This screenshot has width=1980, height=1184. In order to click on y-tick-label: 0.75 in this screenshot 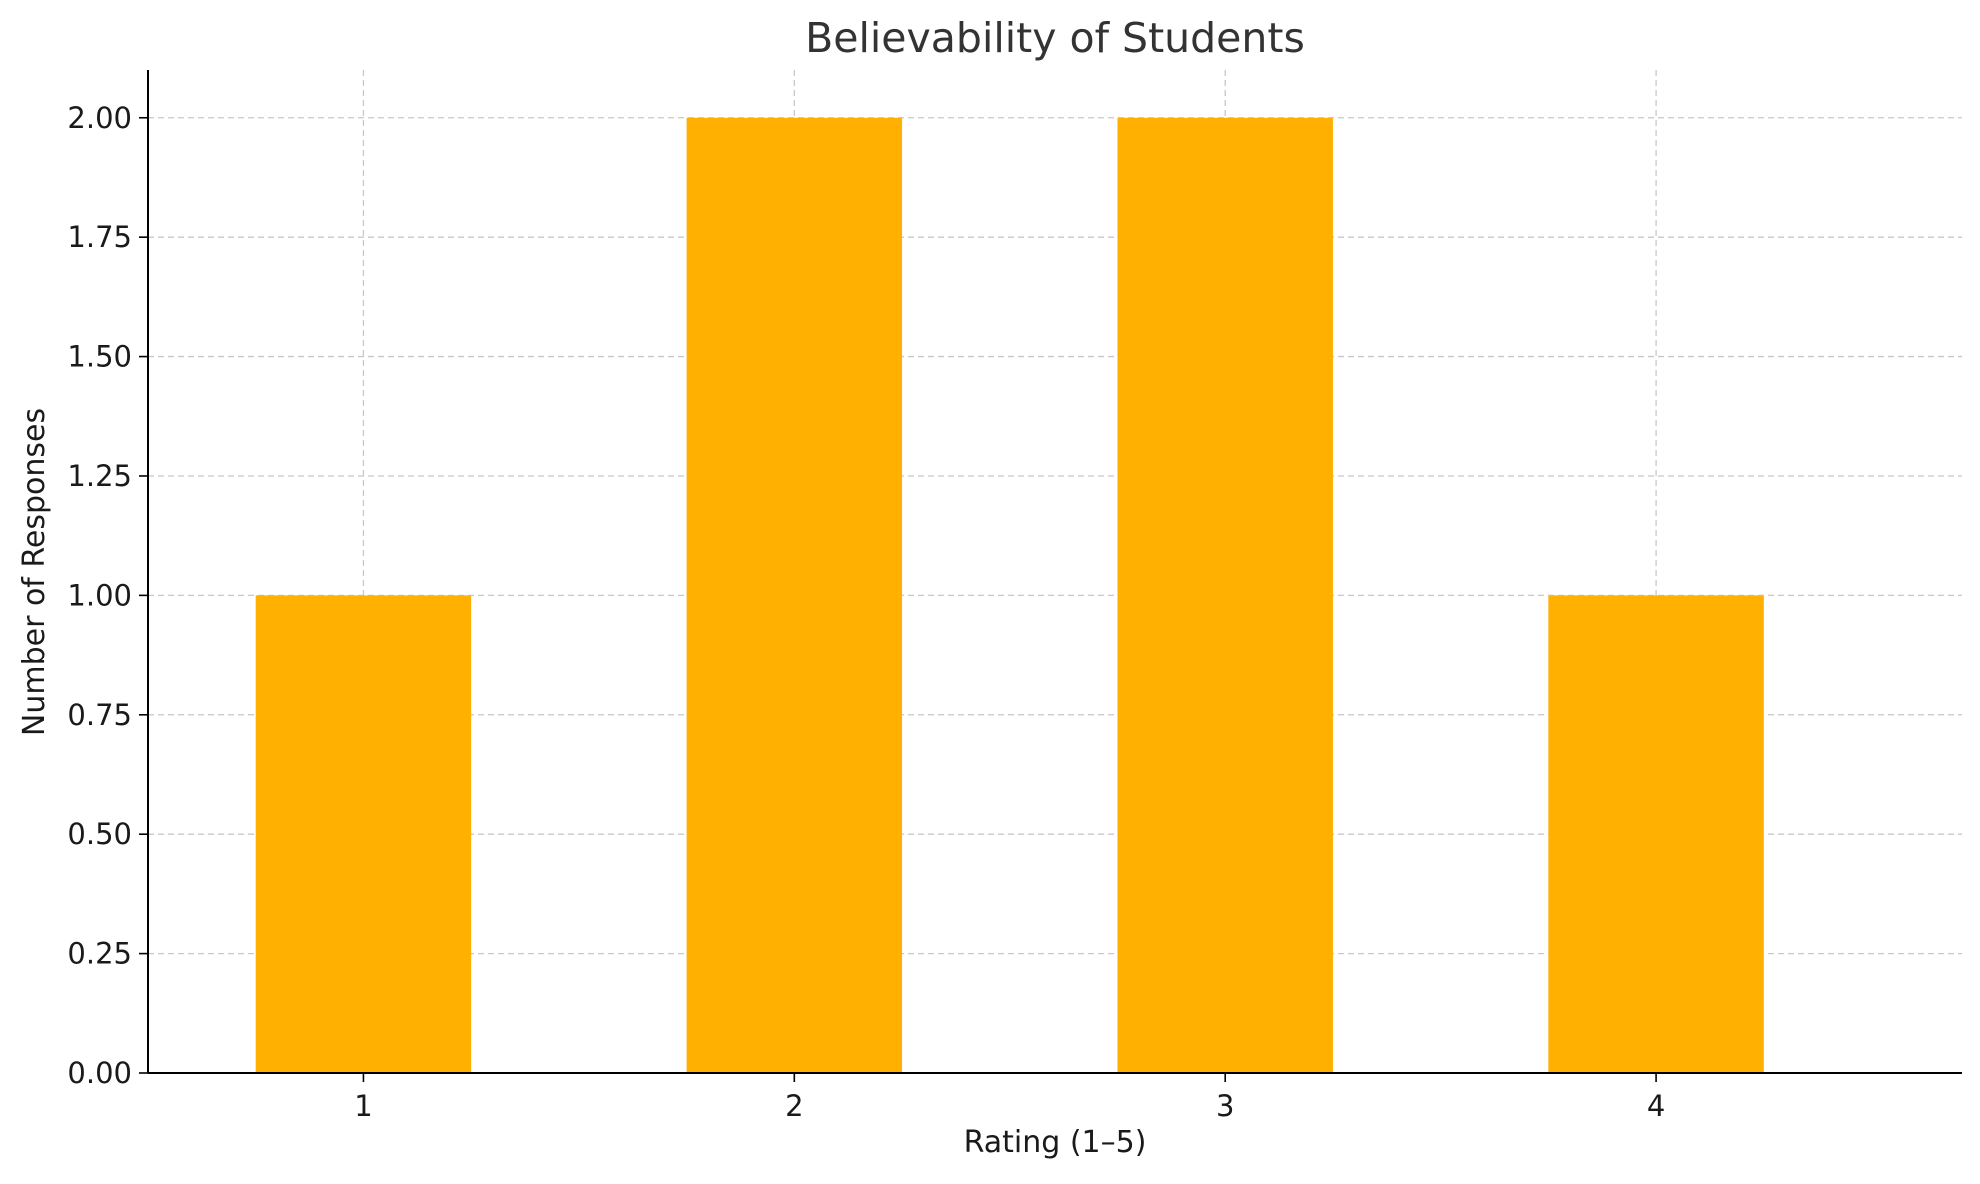, I will do `click(99, 715)`.